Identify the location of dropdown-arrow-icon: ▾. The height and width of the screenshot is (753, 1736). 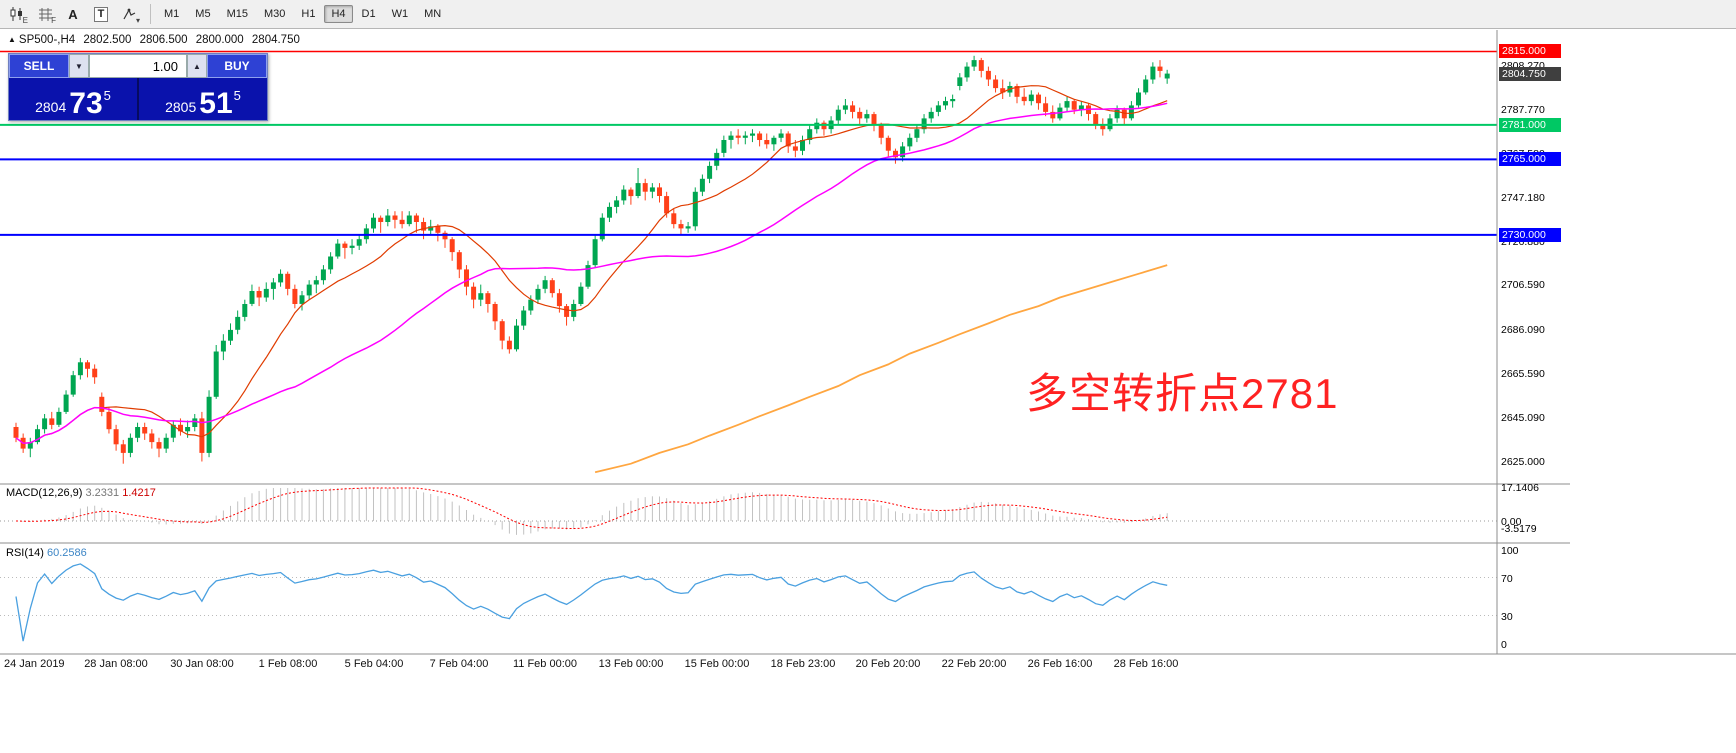
(137, 20).